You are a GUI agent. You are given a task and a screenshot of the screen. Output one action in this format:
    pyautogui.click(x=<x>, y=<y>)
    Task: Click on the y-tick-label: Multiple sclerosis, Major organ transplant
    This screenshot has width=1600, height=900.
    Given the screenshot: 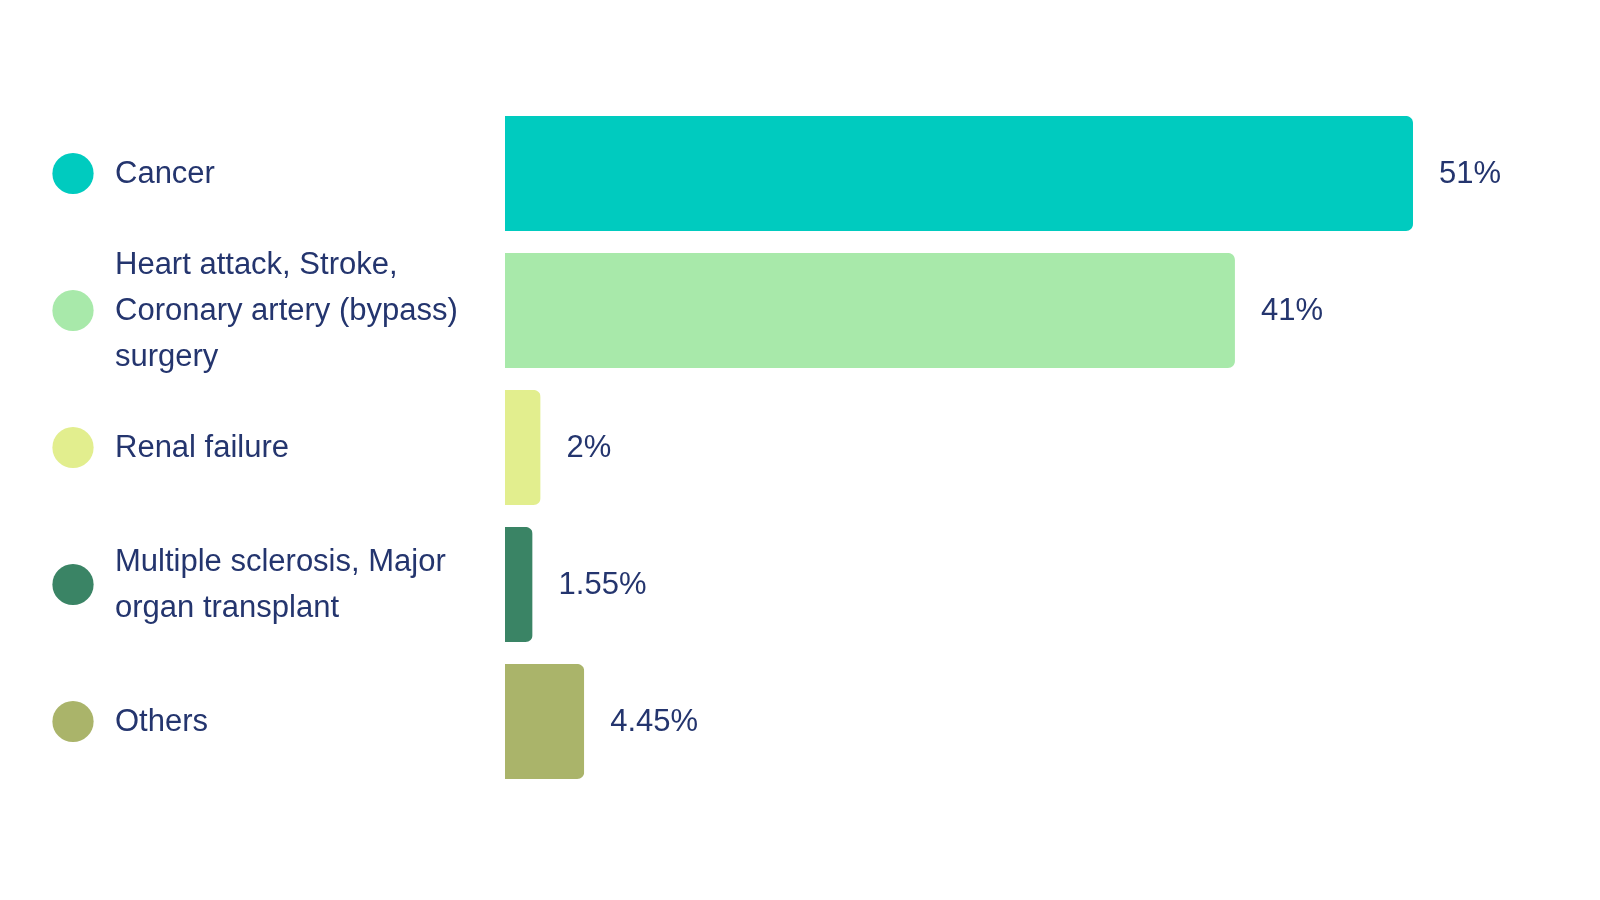 What is the action you would take?
    pyautogui.click(x=280, y=583)
    